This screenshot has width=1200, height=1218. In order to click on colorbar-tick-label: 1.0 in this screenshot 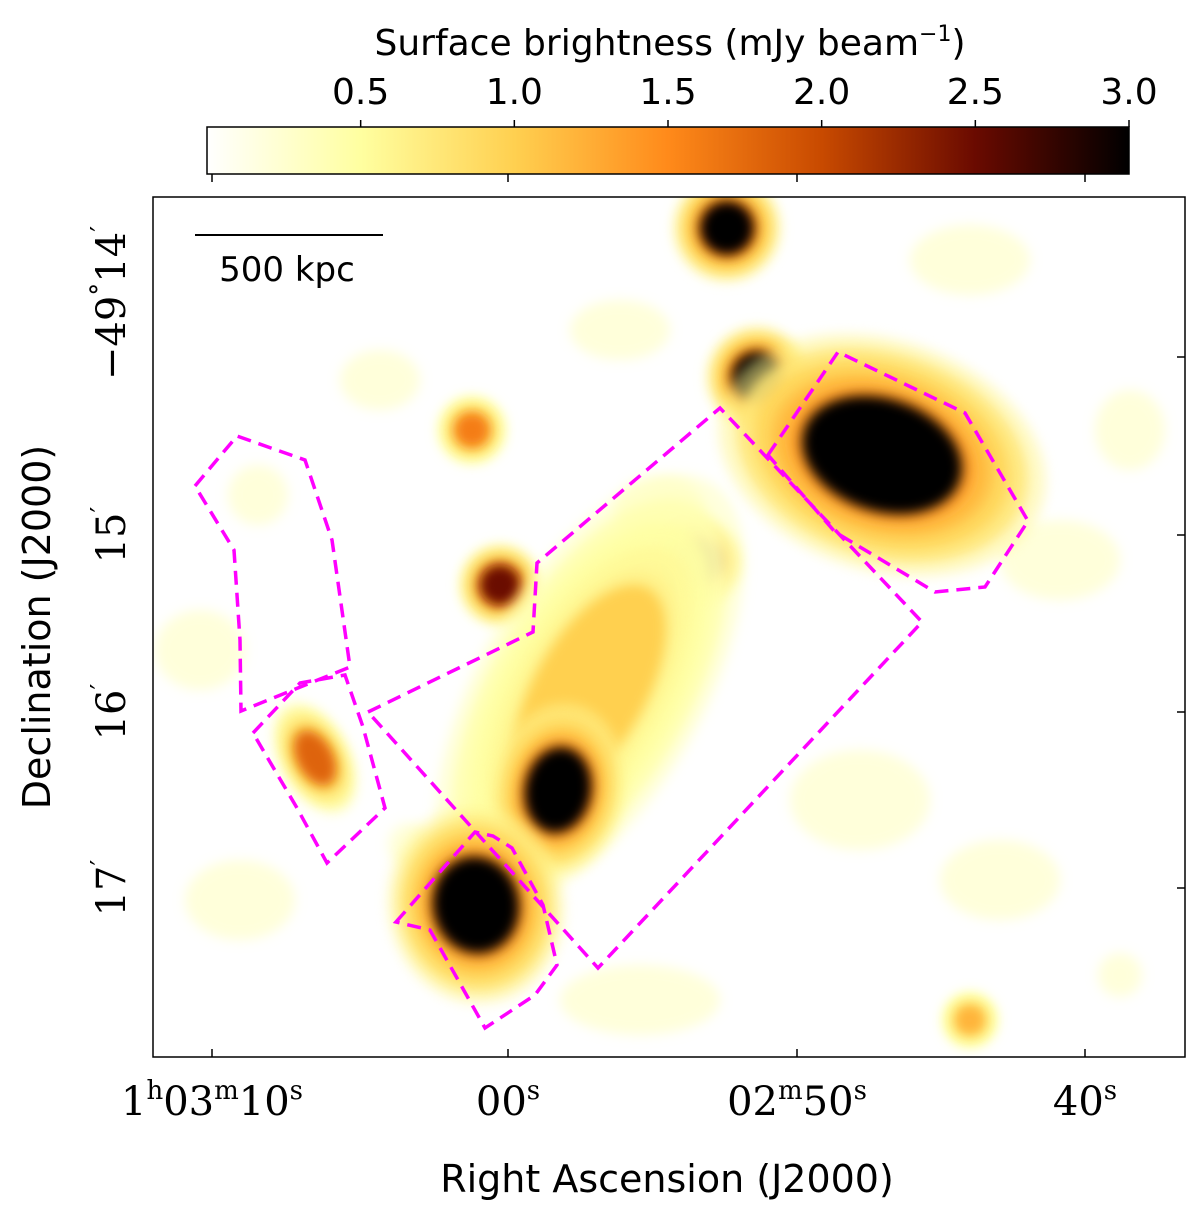, I will do `click(514, 92)`.